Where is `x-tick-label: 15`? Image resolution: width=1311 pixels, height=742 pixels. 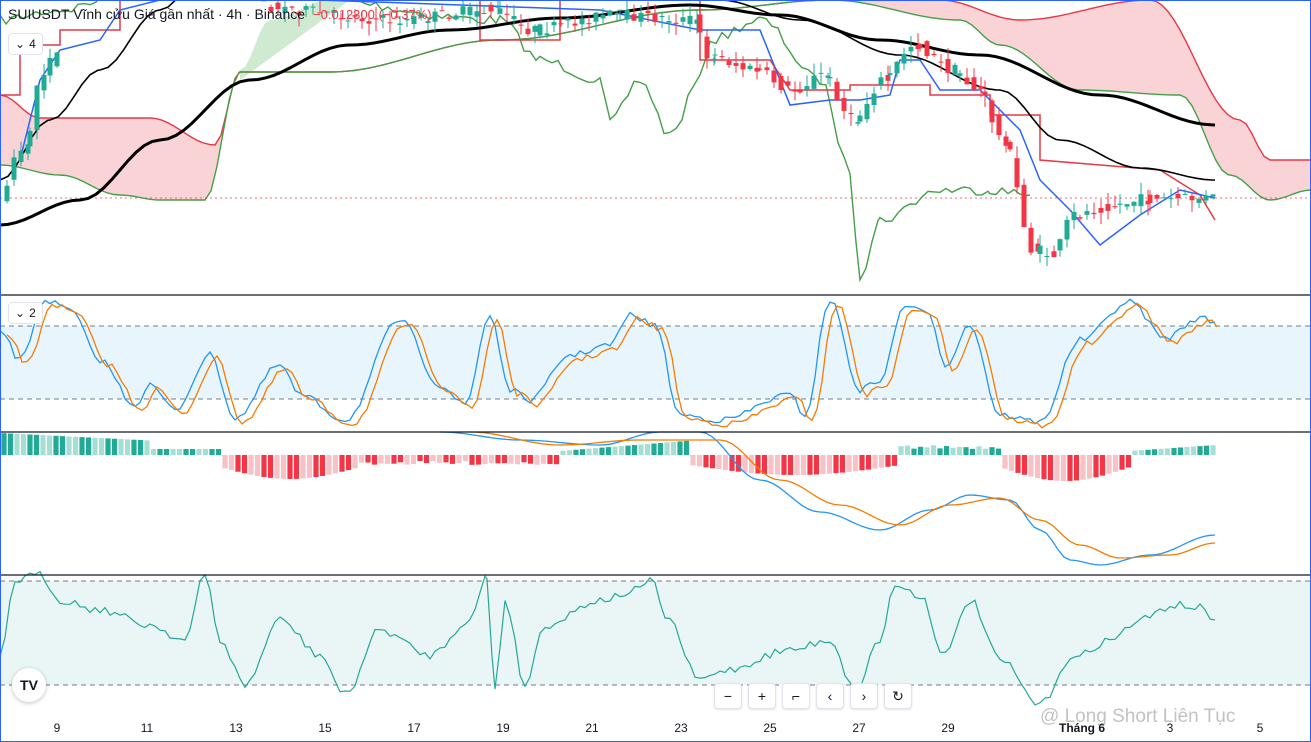
x-tick-label: 15 is located at coordinates (325, 728).